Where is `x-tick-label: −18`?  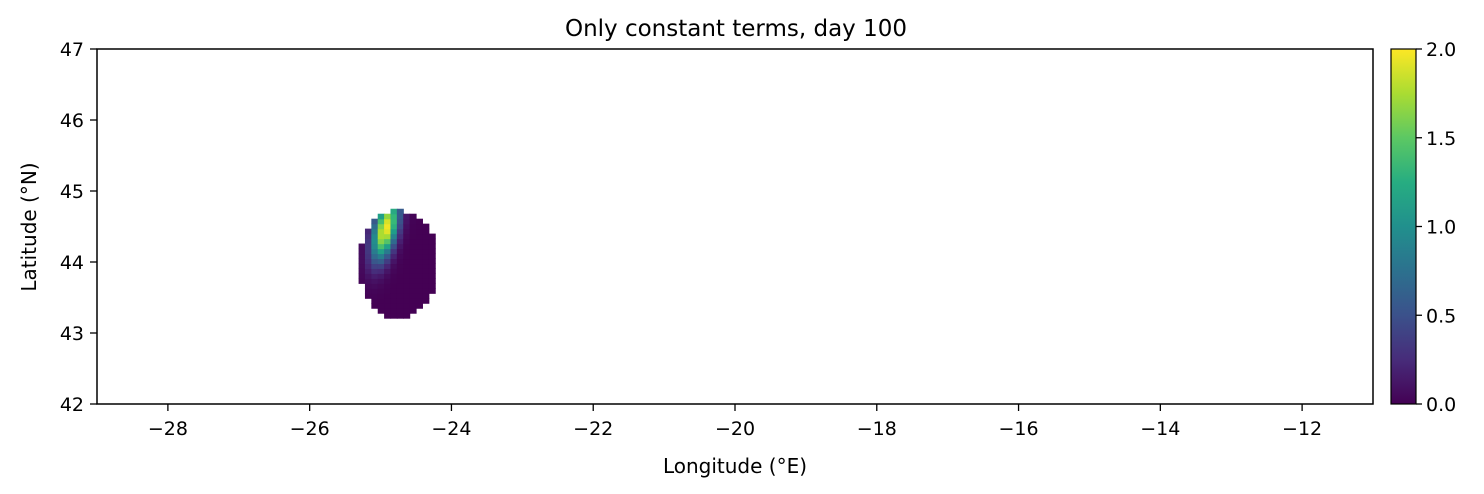
x-tick-label: −18 is located at coordinates (877, 429).